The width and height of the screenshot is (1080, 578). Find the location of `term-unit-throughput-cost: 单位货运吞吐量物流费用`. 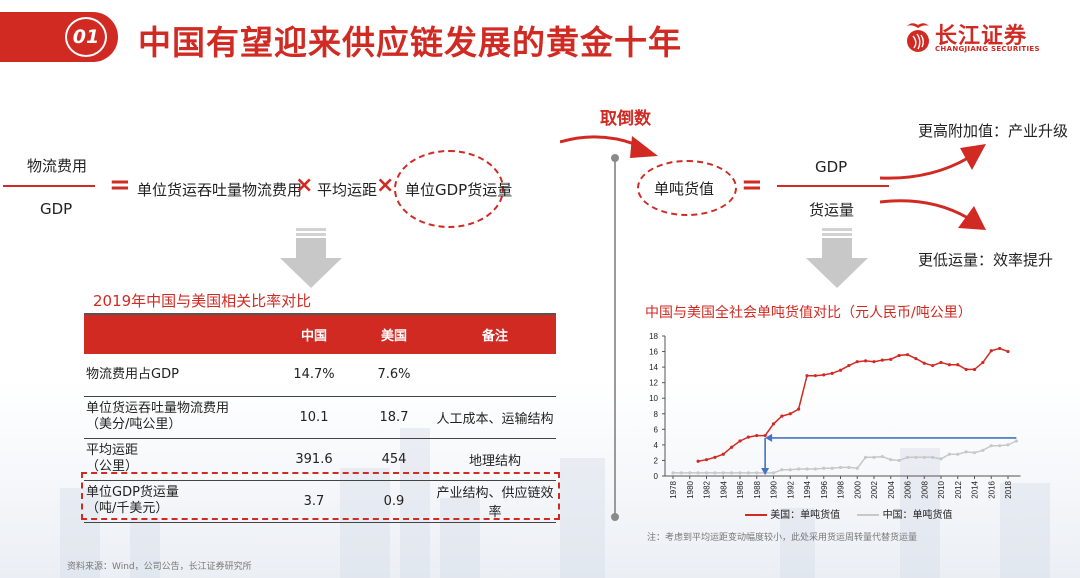

term-unit-throughput-cost: 单位货运吞吐量物流费用 is located at coordinates (220, 190).